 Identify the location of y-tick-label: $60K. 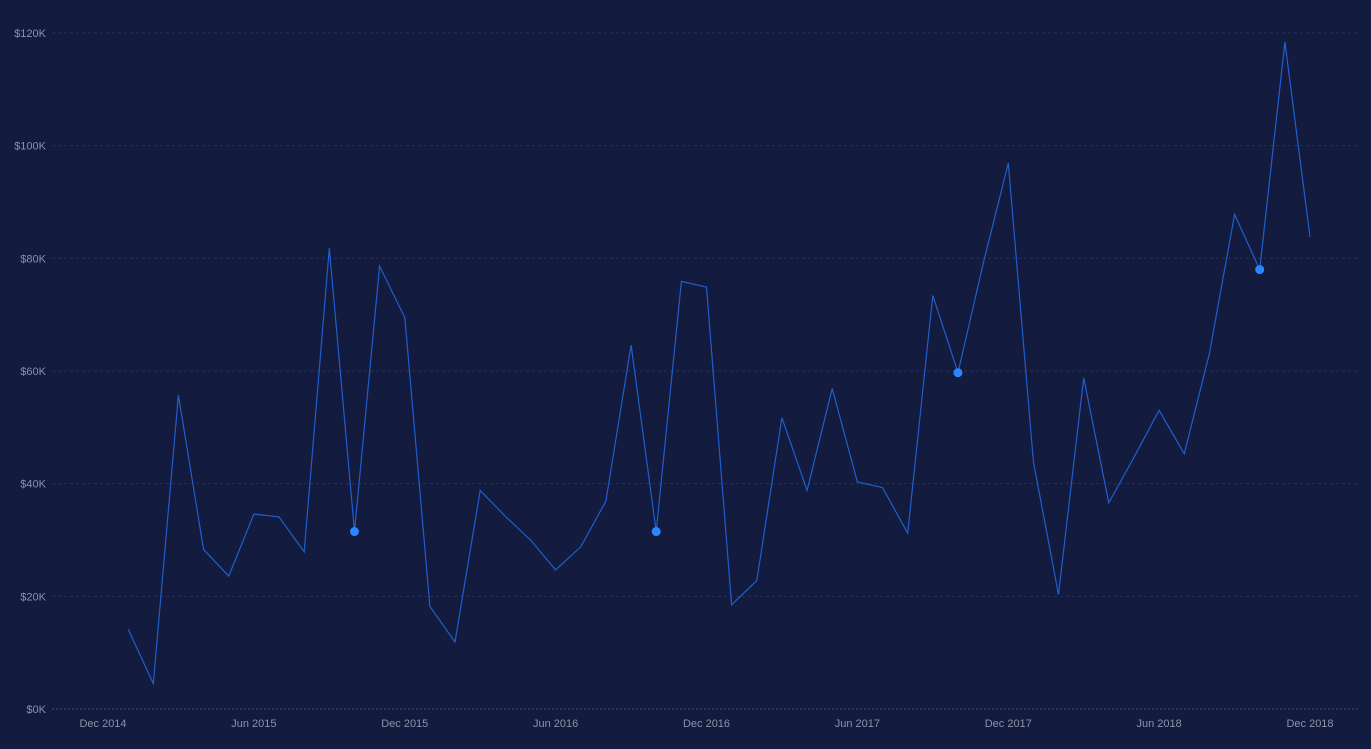
(33, 372).